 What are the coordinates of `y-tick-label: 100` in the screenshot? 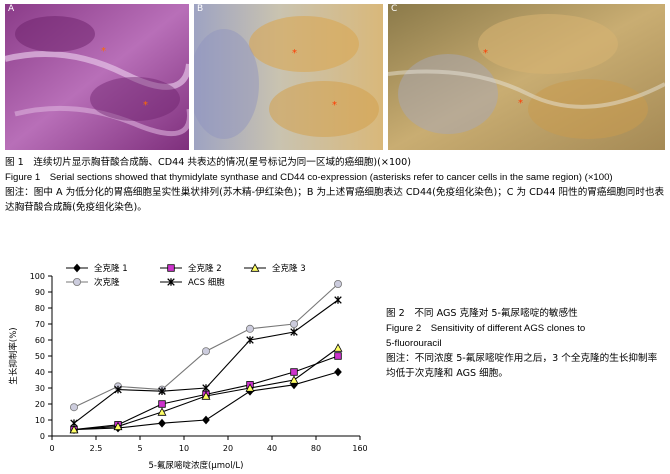 It's located at (37, 276).